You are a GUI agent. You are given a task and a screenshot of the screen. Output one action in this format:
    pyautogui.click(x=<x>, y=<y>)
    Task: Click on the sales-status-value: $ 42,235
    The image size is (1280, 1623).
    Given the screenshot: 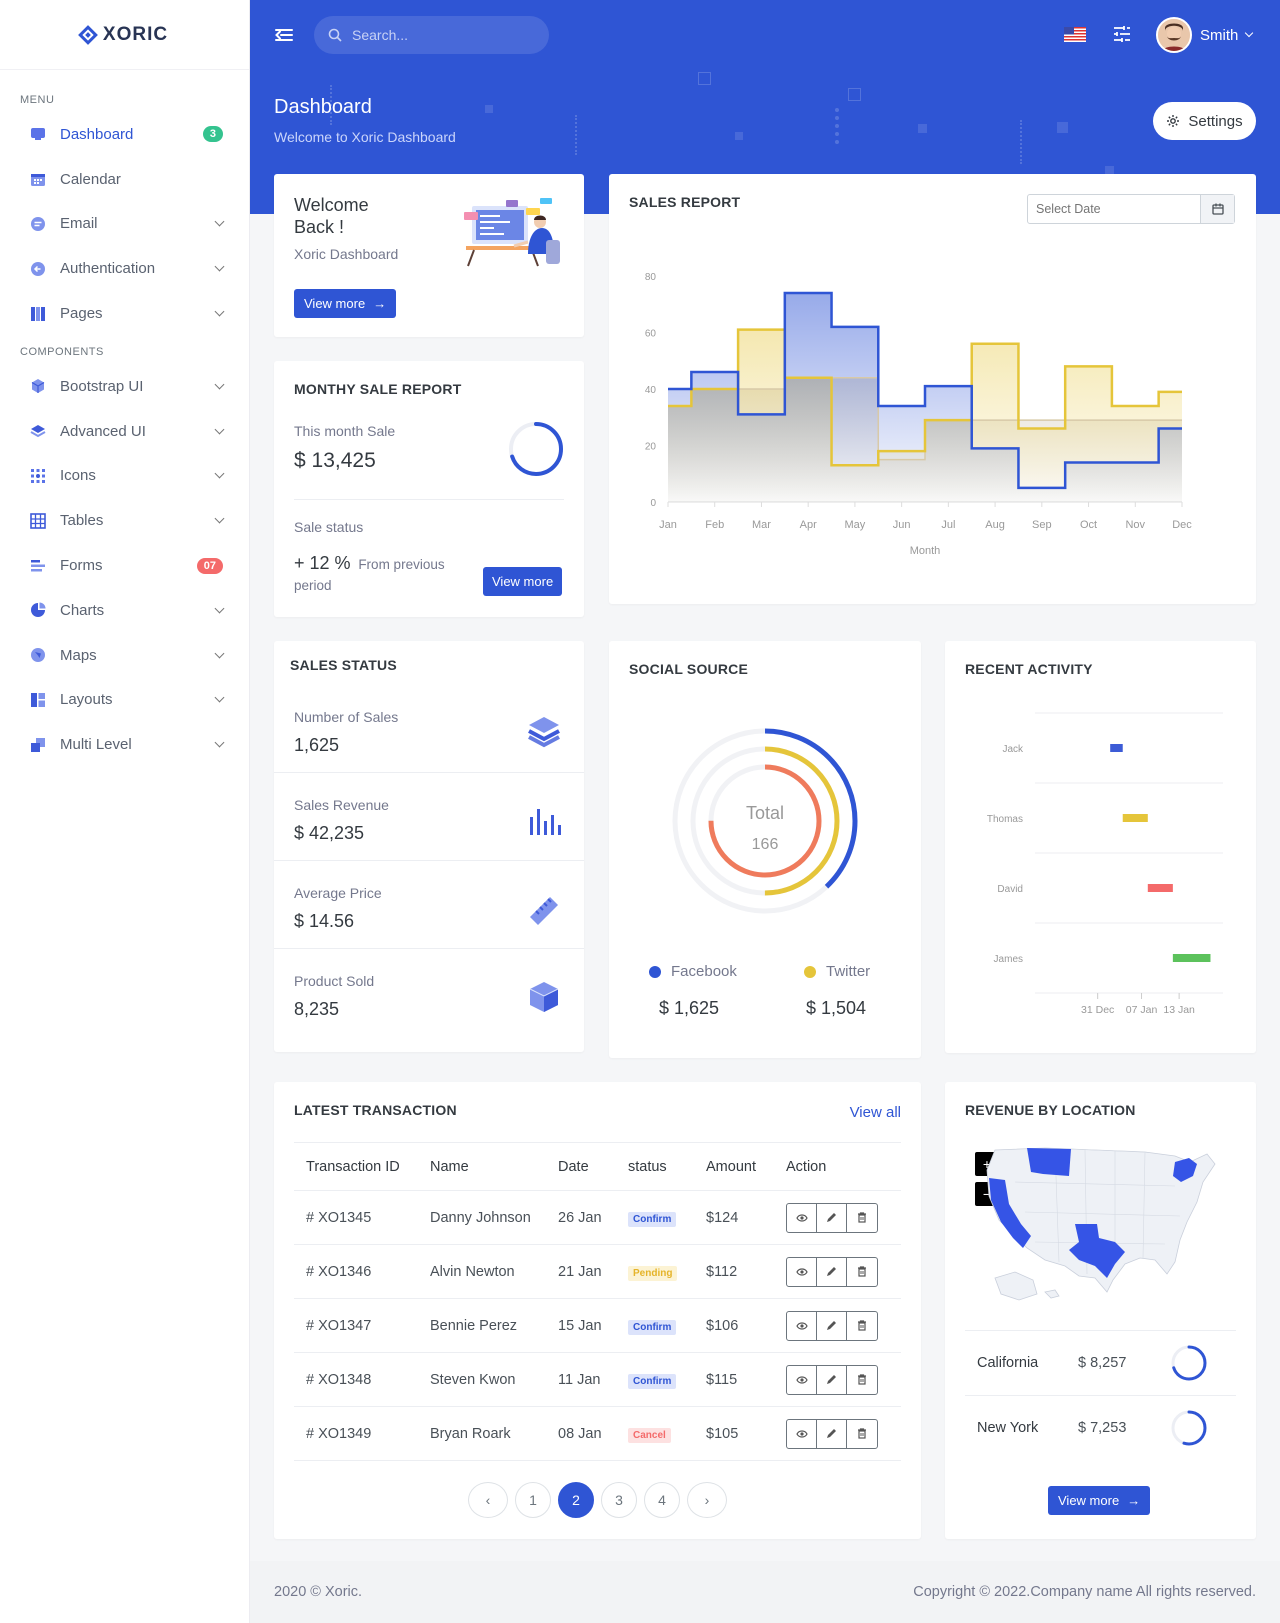 What is the action you would take?
    pyautogui.click(x=329, y=833)
    